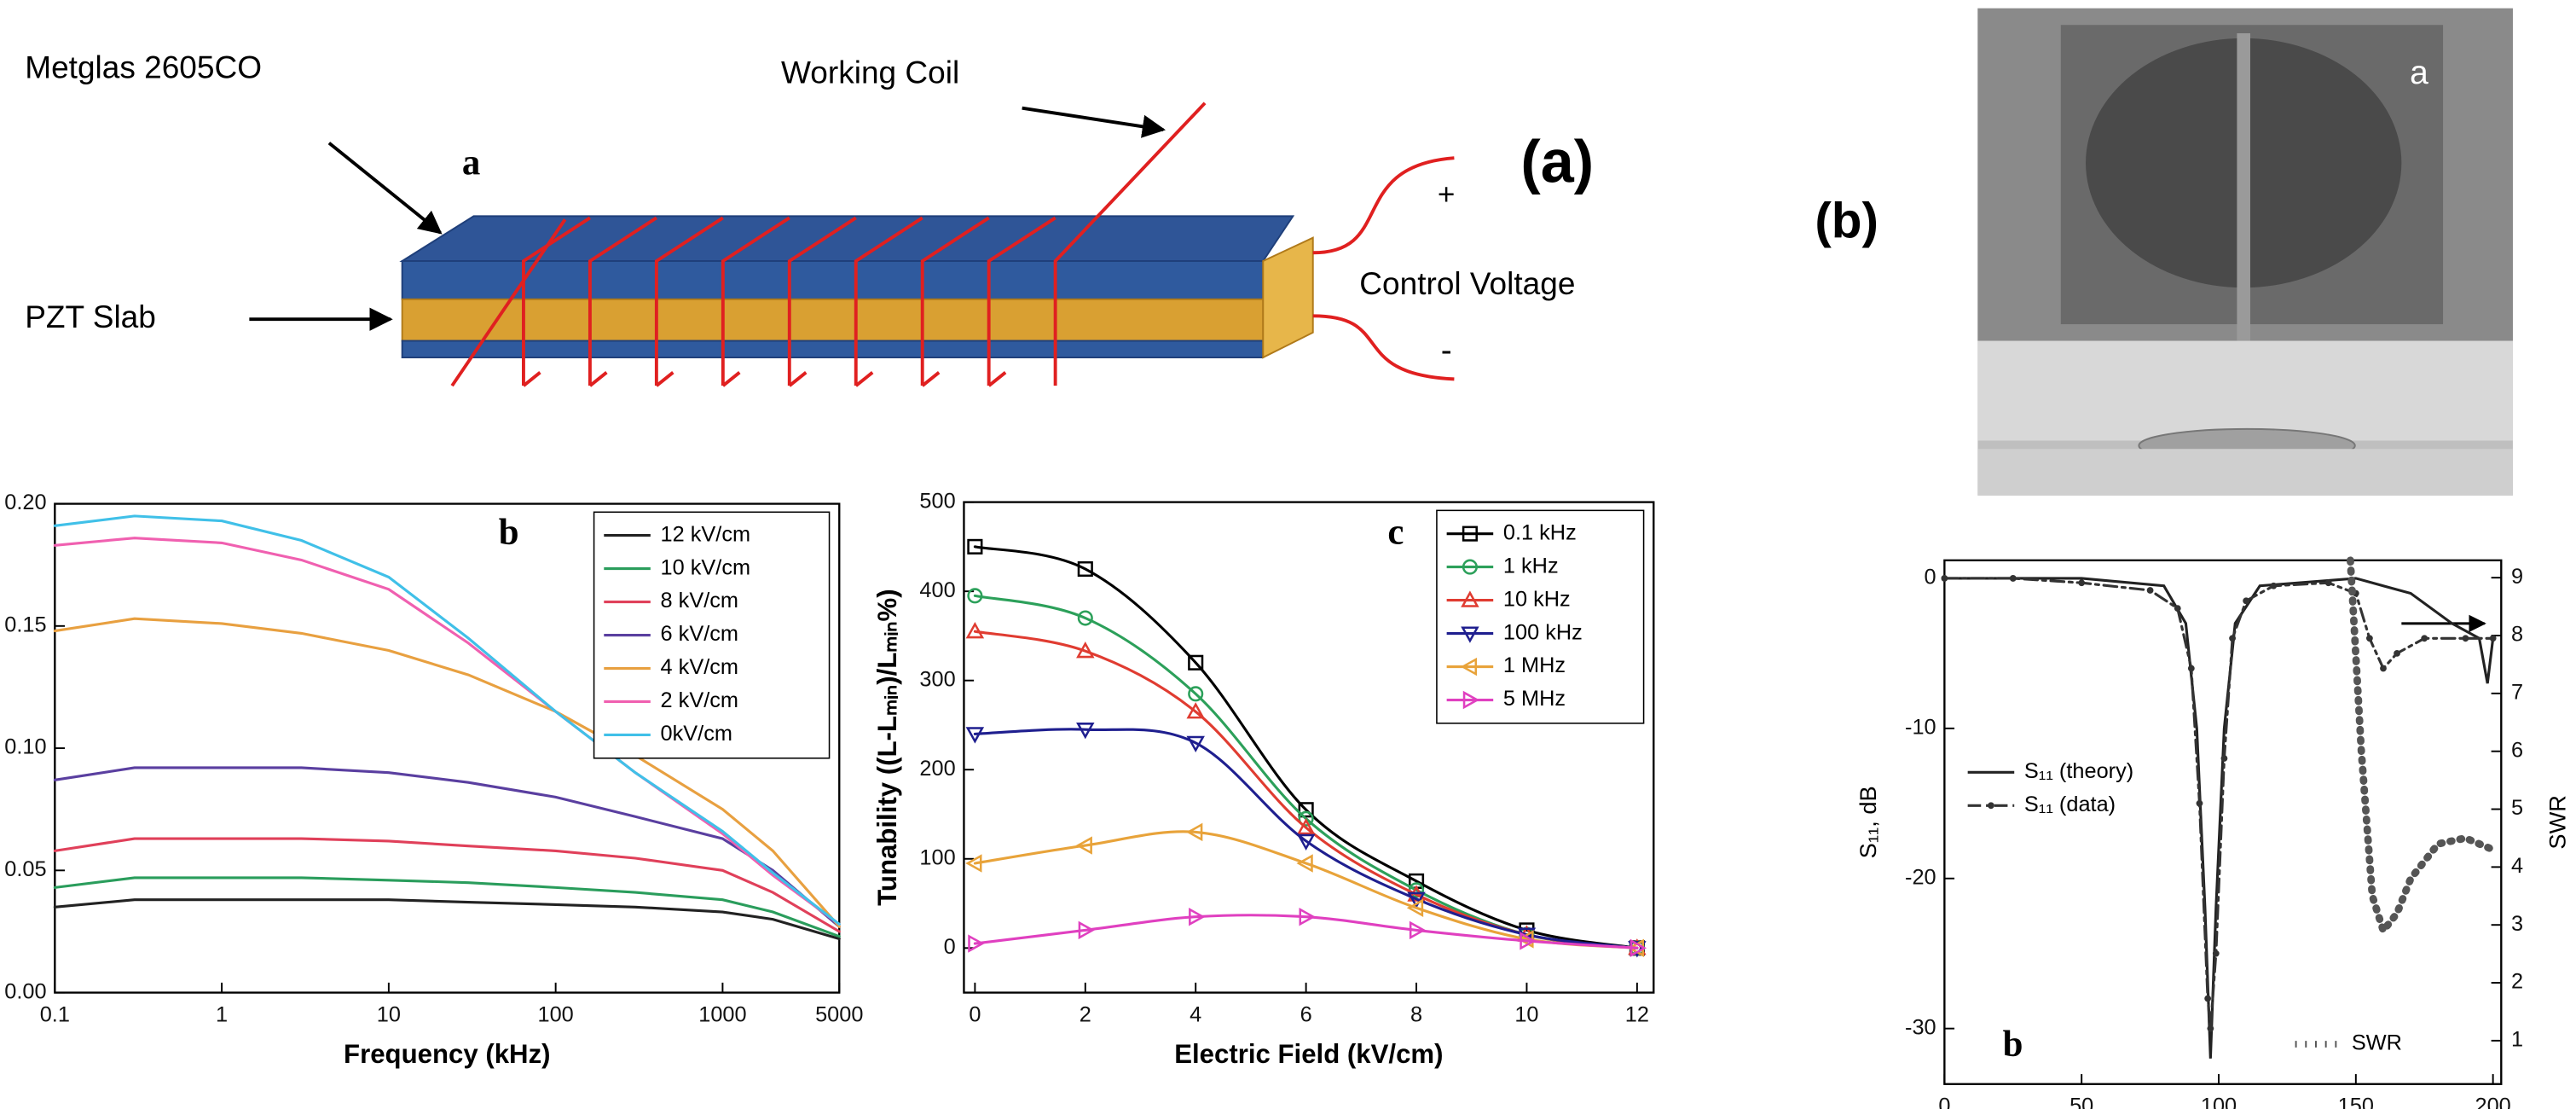 The height and width of the screenshot is (1109, 2576). I want to click on y2-tick-label: 7, so click(2517, 693).